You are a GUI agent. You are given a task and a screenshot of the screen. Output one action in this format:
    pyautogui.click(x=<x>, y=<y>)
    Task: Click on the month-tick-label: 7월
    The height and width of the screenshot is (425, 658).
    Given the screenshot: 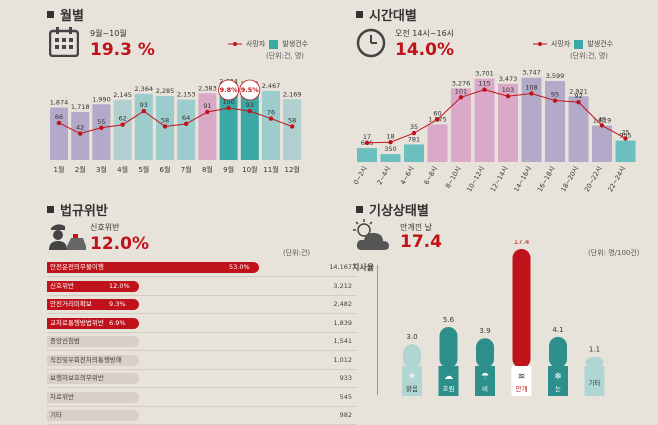 What is the action you would take?
    pyautogui.click(x=186, y=169)
    